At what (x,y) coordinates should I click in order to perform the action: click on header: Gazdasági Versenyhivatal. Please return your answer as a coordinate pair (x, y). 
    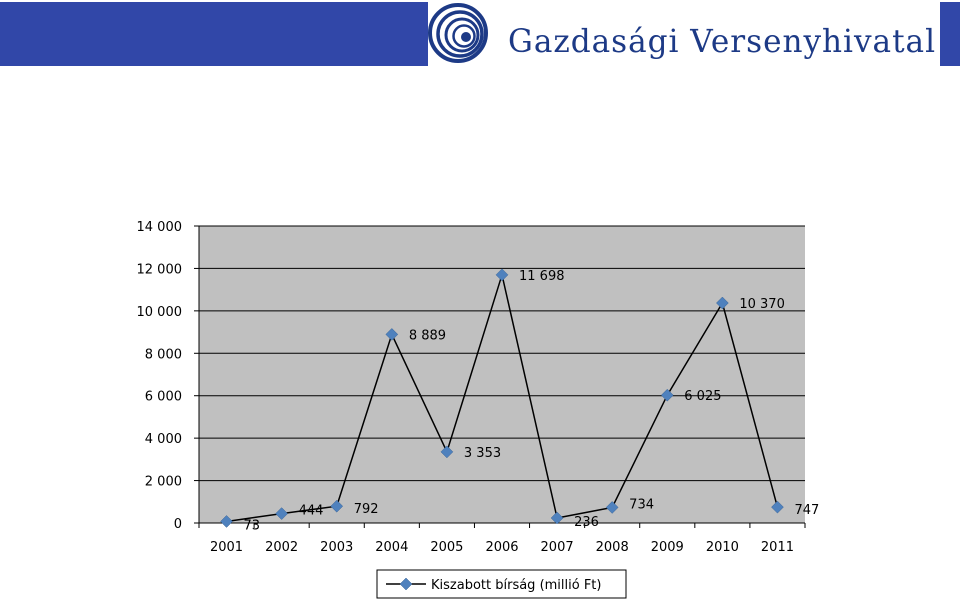
    Looking at the image, I should click on (480, 33).